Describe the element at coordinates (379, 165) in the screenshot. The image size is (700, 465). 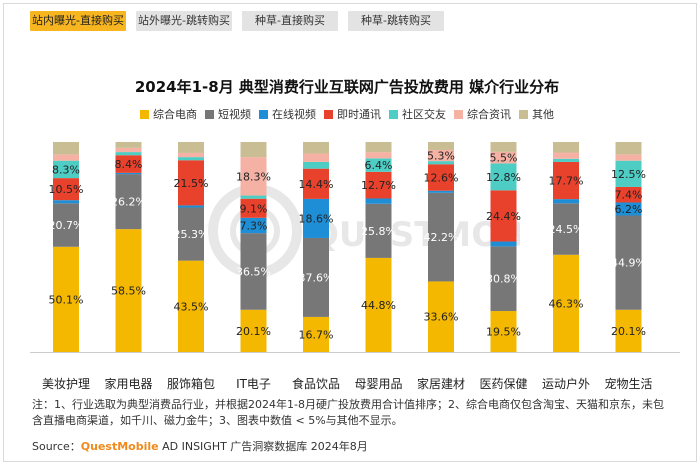
I see `data-label: 6.4%` at that location.